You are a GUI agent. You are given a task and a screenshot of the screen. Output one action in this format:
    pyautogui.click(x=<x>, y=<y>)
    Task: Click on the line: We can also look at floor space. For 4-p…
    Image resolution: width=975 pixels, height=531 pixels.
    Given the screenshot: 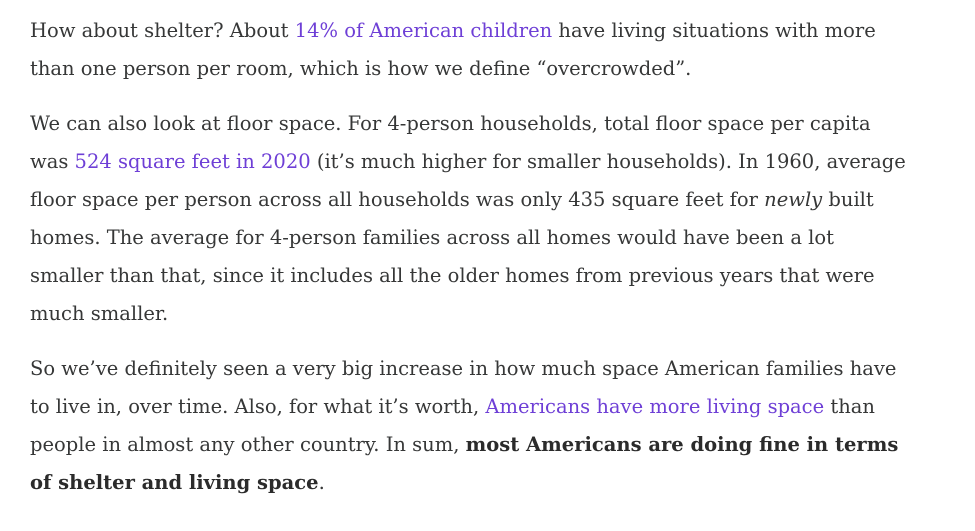 What is the action you would take?
    pyautogui.click(x=450, y=123)
    